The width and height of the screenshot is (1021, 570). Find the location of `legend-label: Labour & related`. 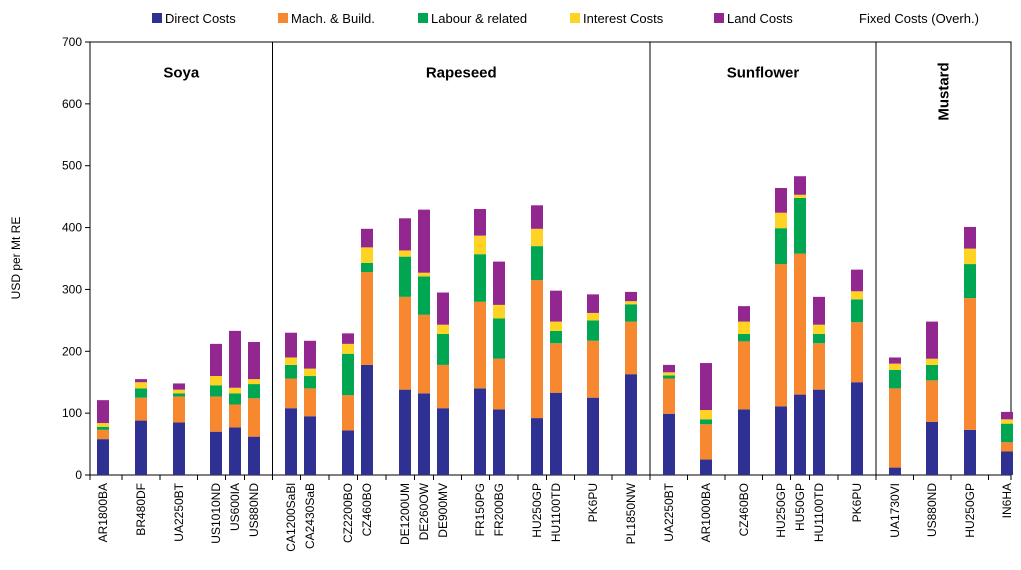

legend-label: Labour & related is located at coordinates (479, 18).